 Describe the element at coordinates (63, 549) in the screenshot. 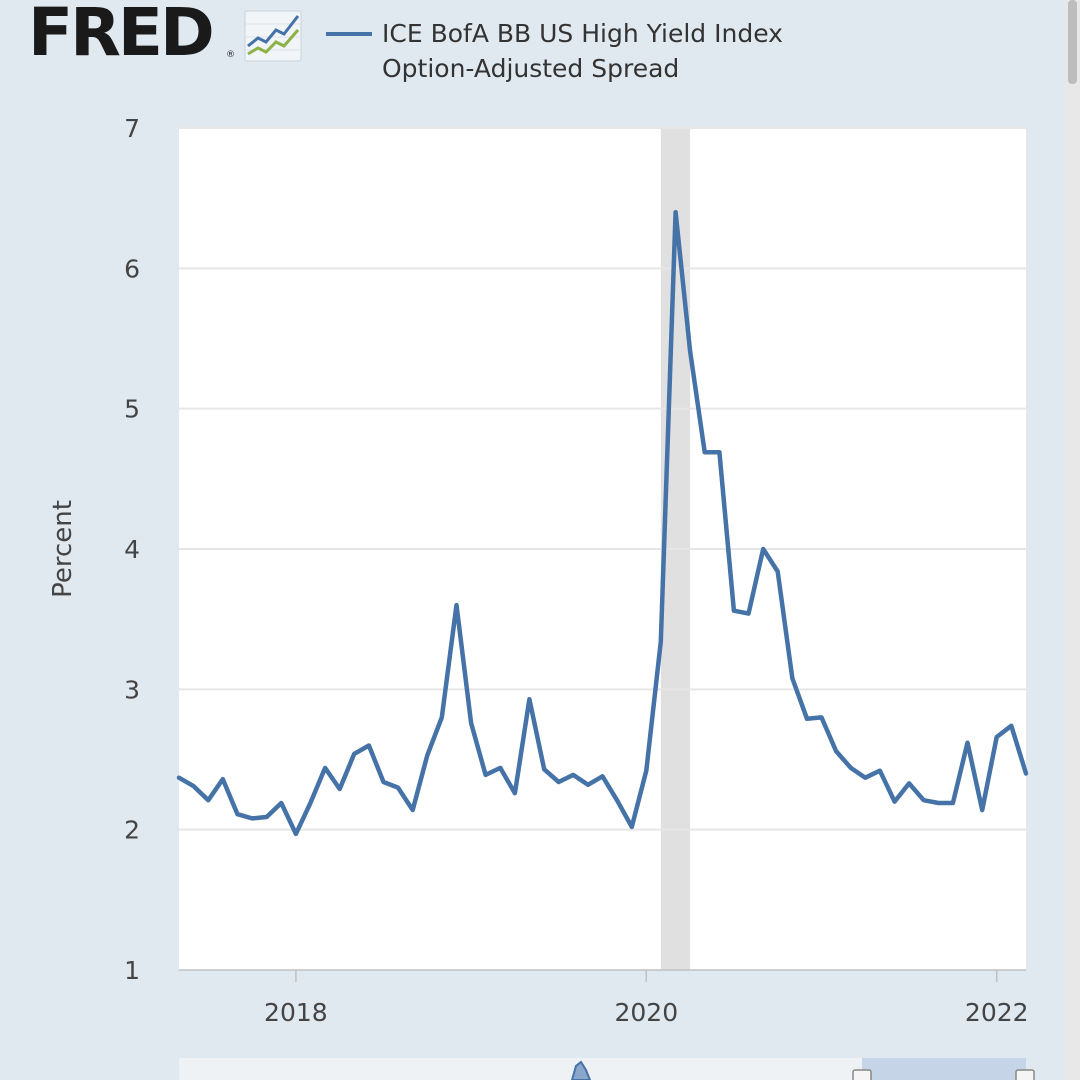

I see `y-axis-title: Percent` at that location.